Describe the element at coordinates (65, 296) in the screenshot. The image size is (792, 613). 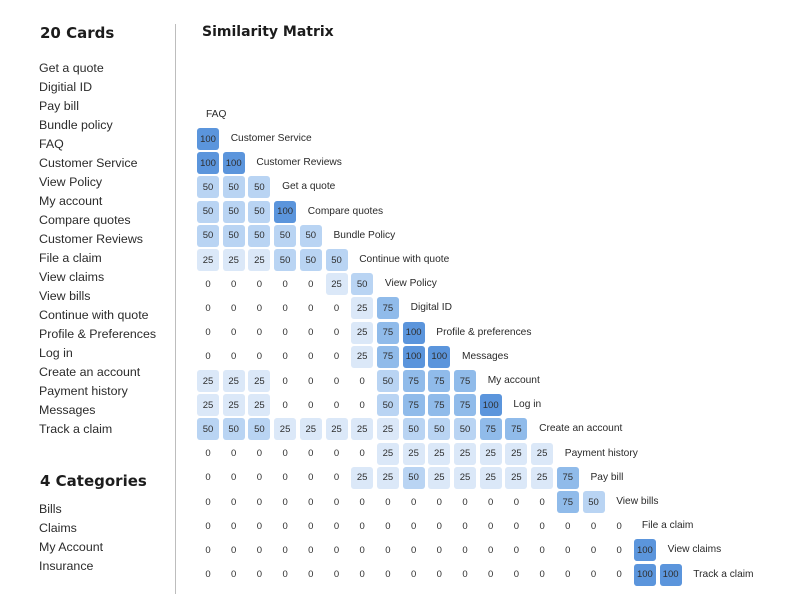
I see `card-list-item: View bills` at that location.